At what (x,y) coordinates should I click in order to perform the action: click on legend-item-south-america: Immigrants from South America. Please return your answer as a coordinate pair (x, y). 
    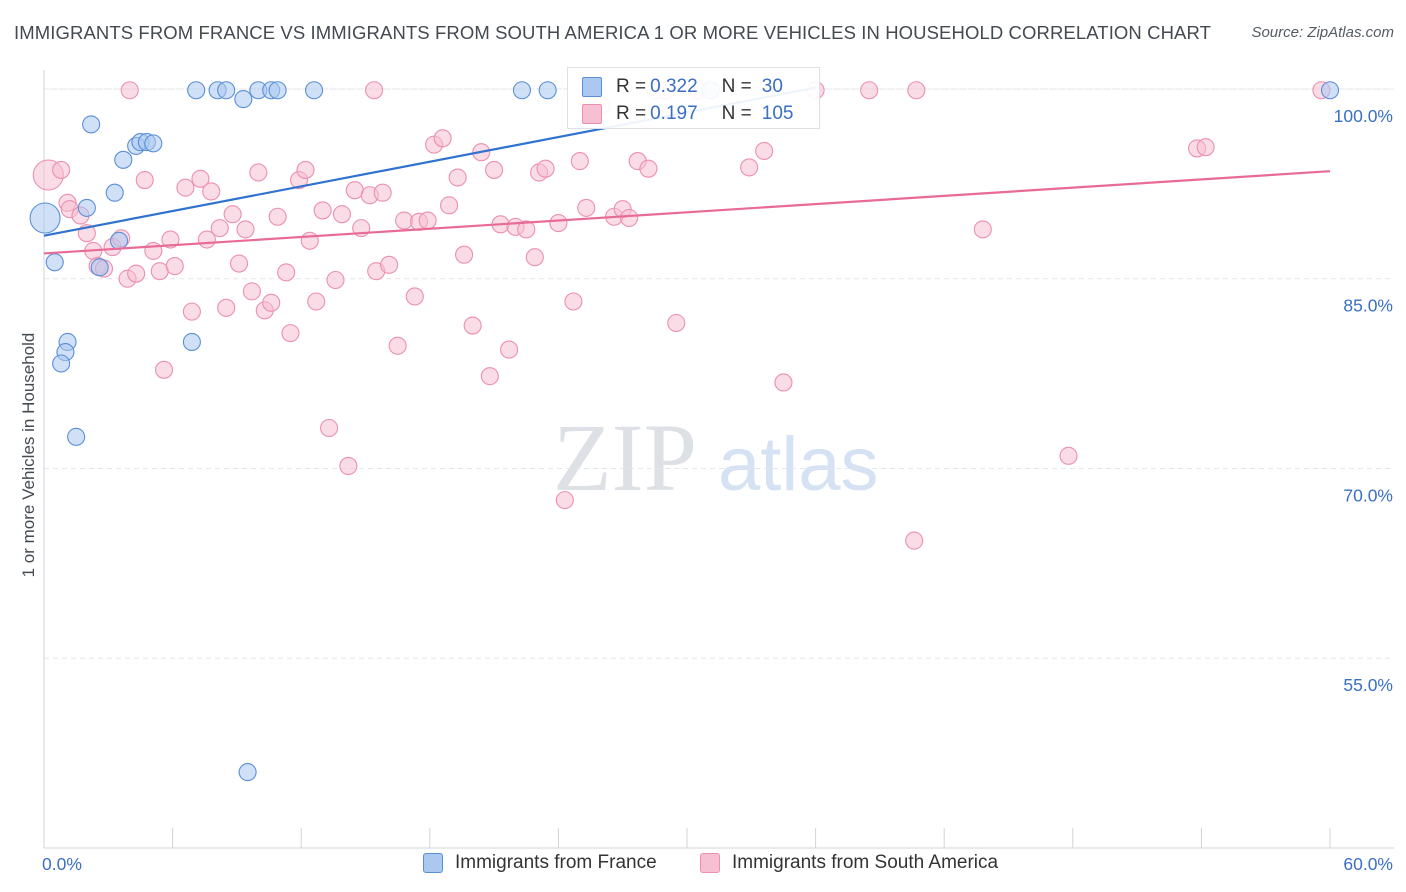
    Looking at the image, I should click on (849, 863).